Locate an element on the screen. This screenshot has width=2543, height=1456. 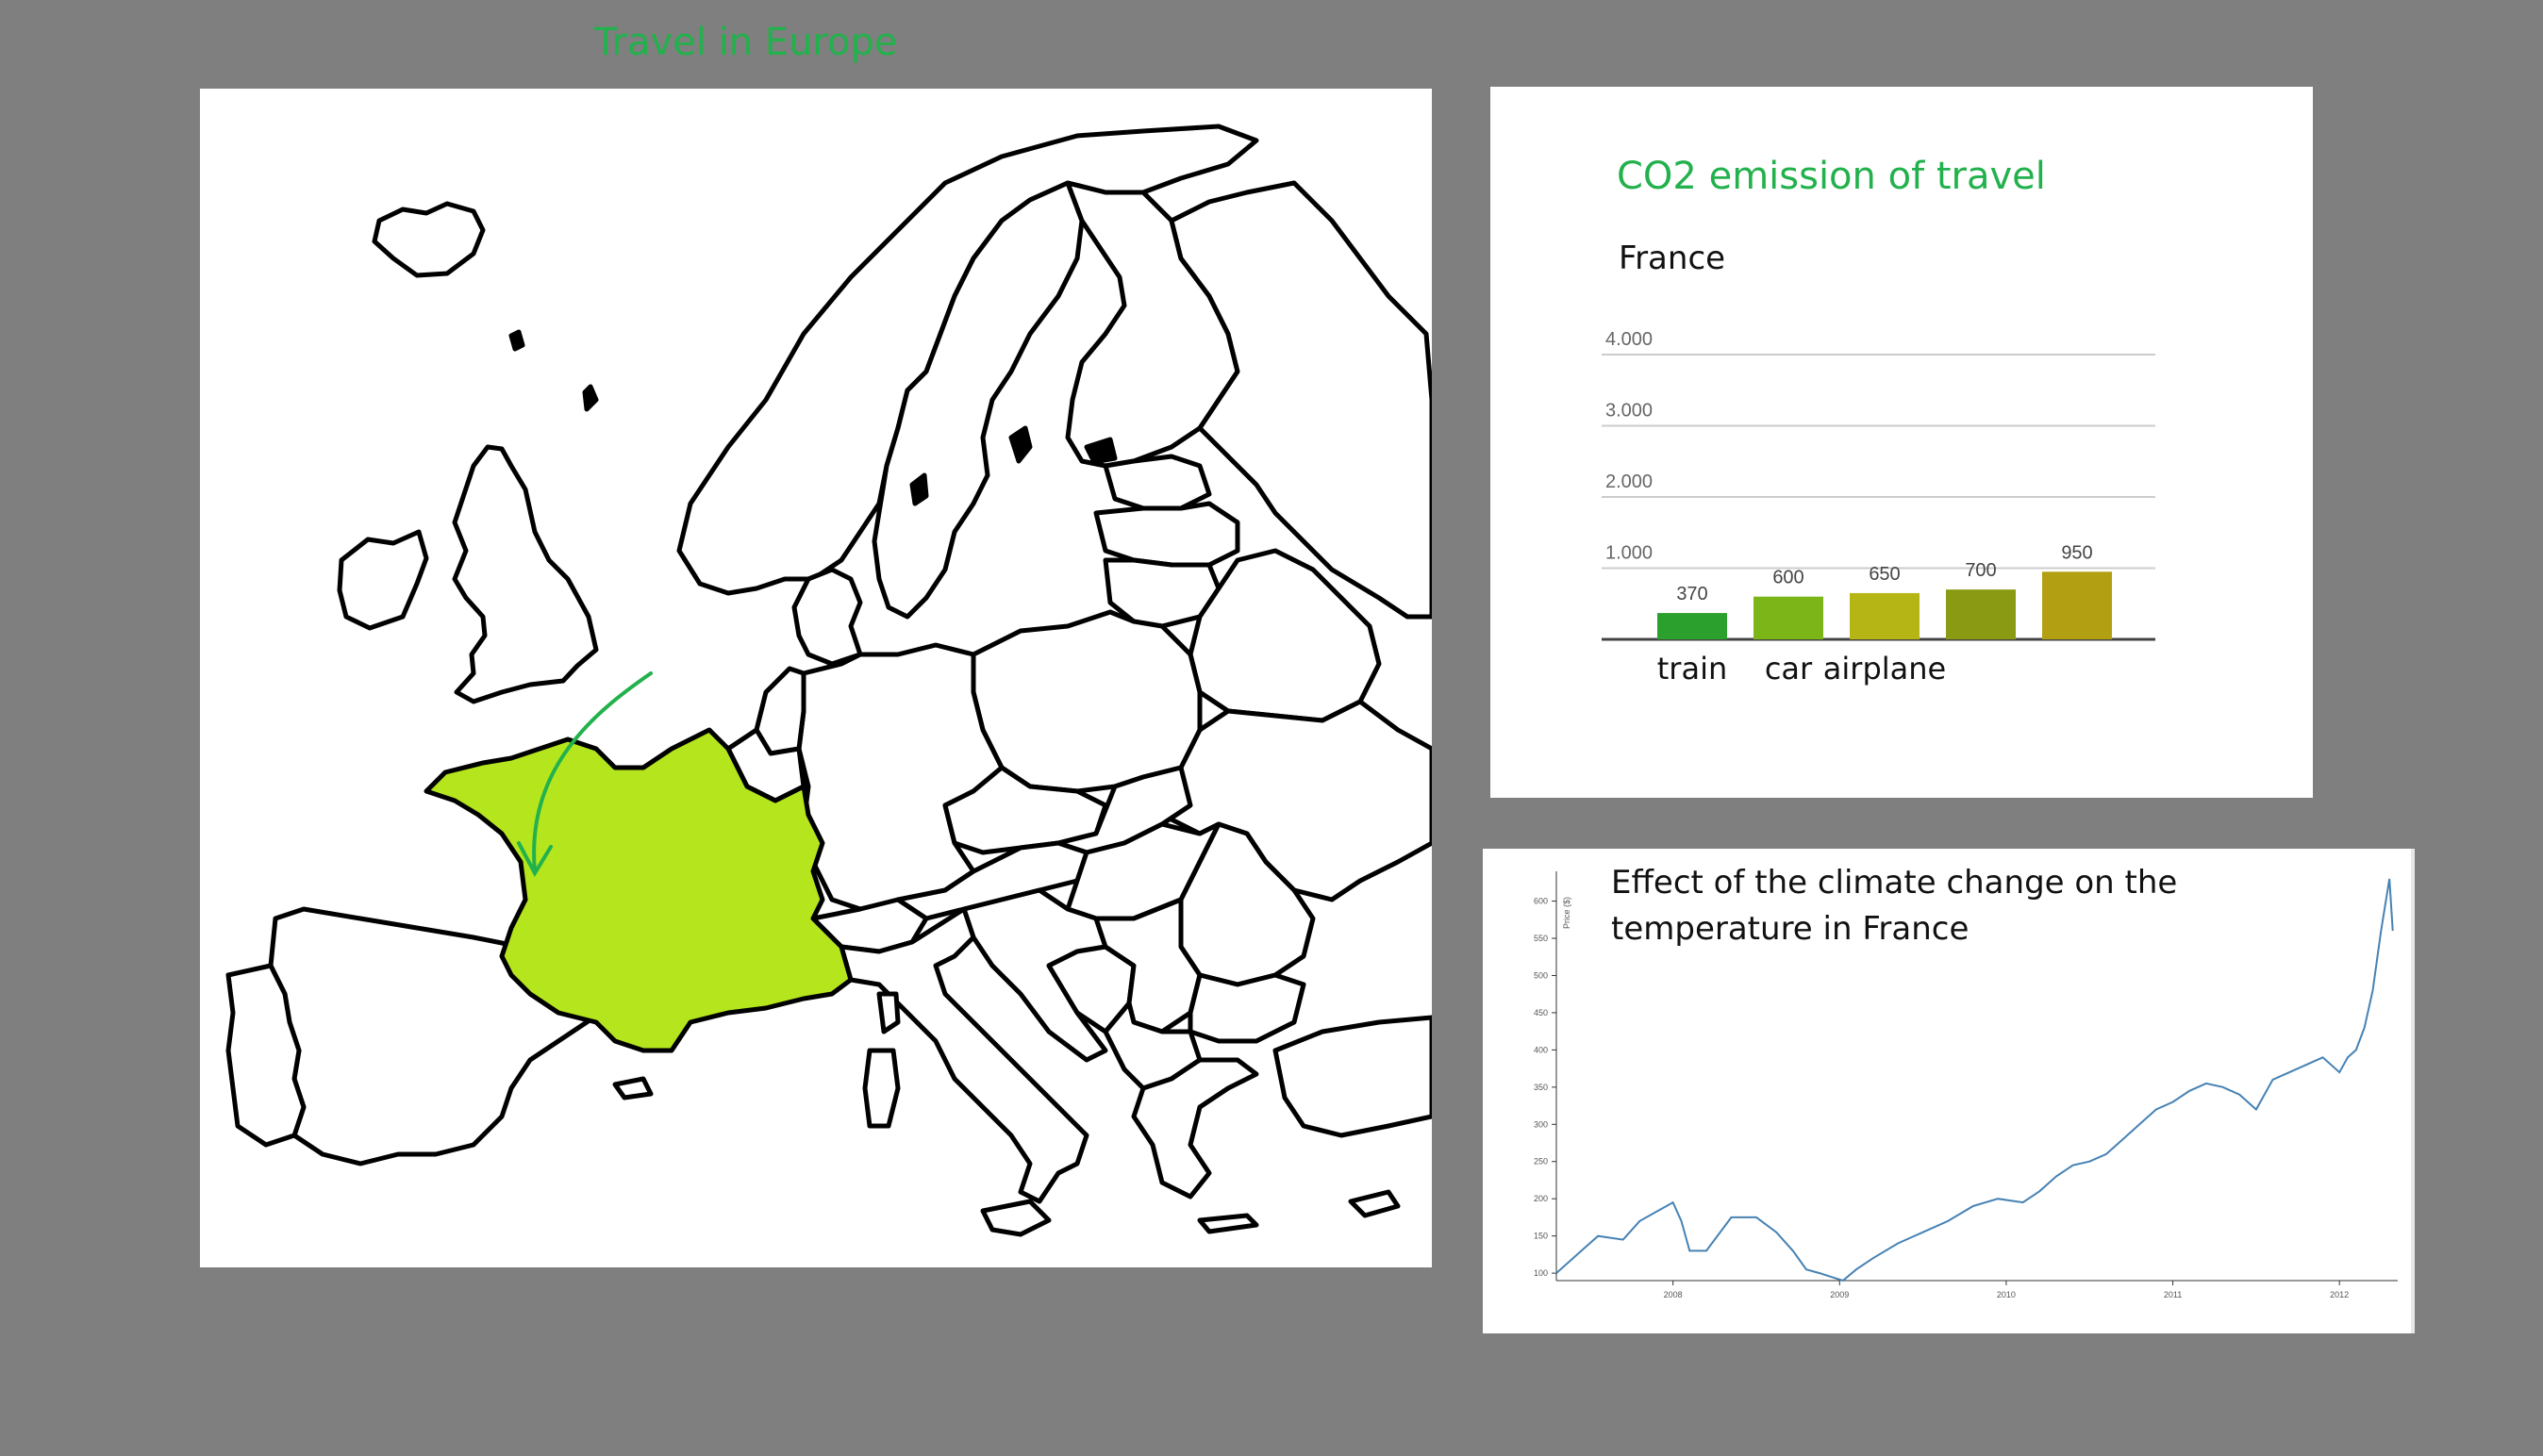
co2-category-label: train is located at coordinates (1692, 669).